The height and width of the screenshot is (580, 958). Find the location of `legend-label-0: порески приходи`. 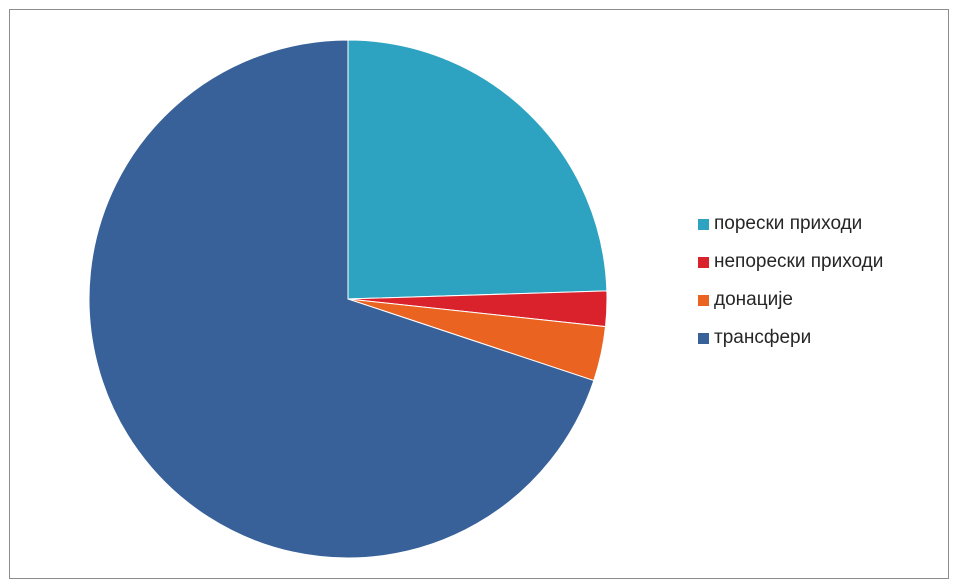

legend-label-0: порески приходи is located at coordinates (788, 223).